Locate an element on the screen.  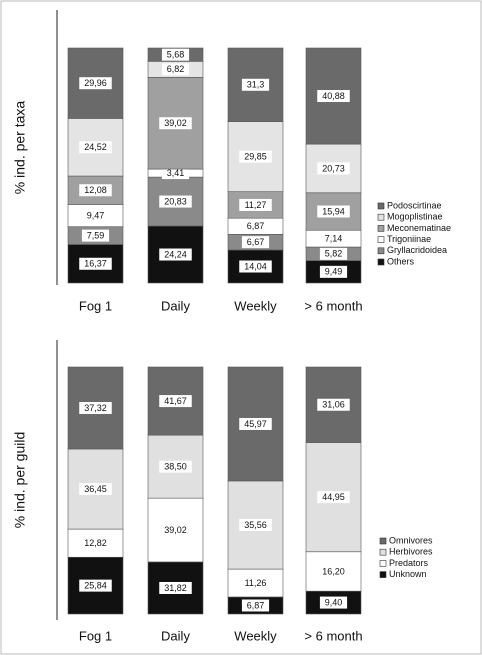
bar-segment is located at coordinates (255, 583).